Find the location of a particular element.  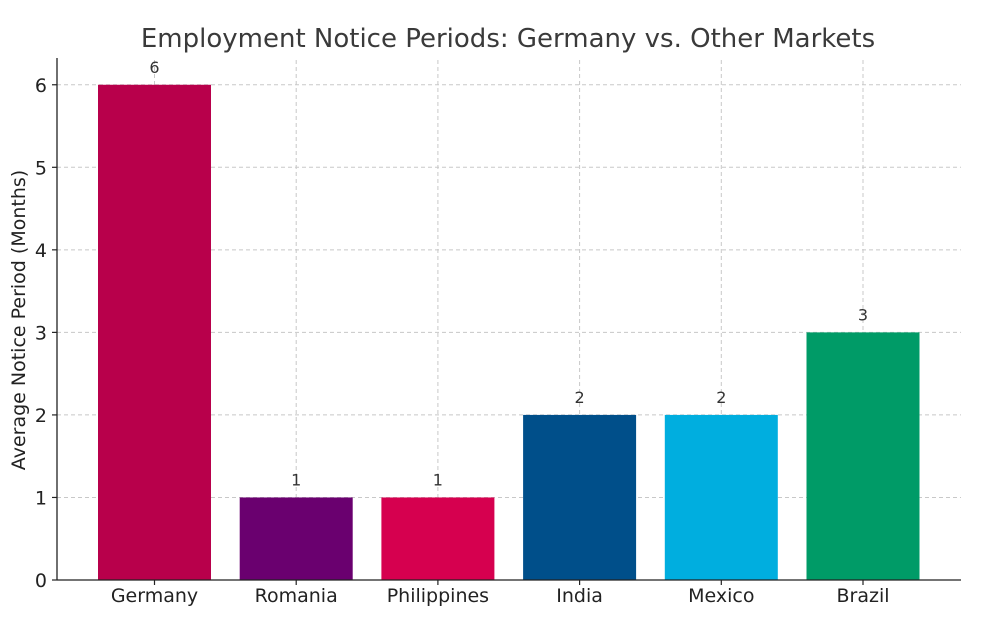

x-tick-label: Philippines is located at coordinates (438, 596).